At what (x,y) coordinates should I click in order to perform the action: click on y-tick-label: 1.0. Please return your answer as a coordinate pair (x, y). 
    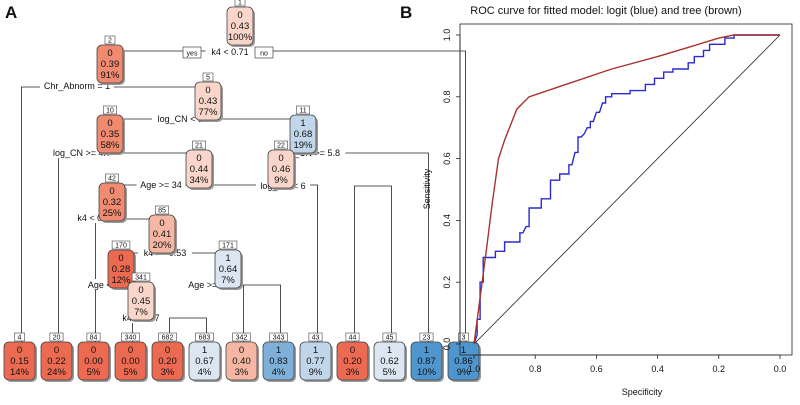
    Looking at the image, I should click on (447, 35).